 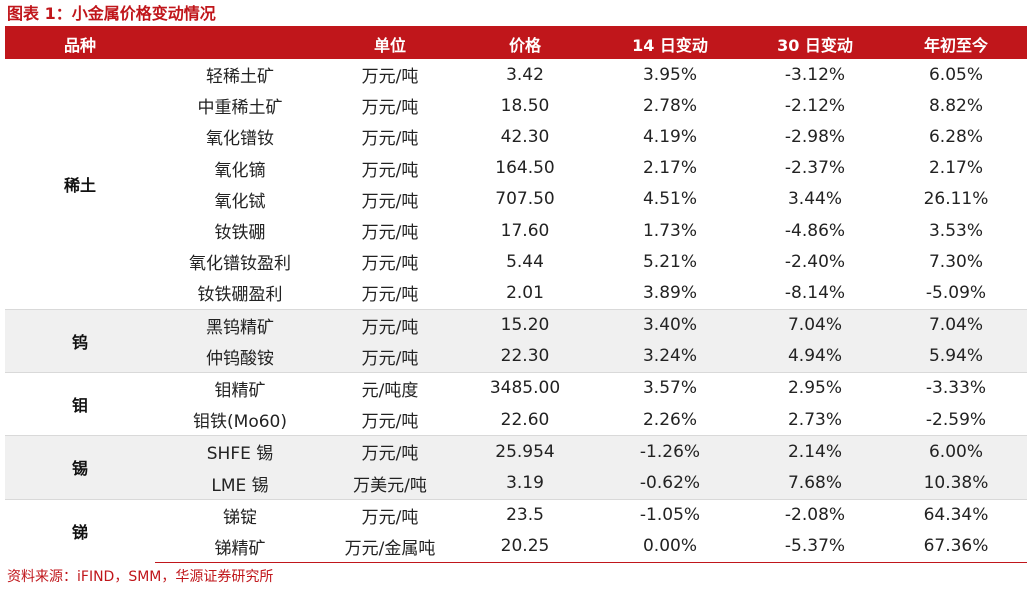 I want to click on ytd-cell: 7.04%, so click(x=956, y=324).